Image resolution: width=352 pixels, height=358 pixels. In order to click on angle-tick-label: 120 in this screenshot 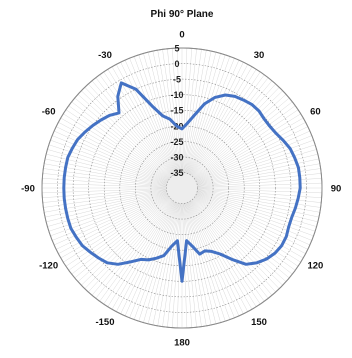, I will do `click(315, 266)`.